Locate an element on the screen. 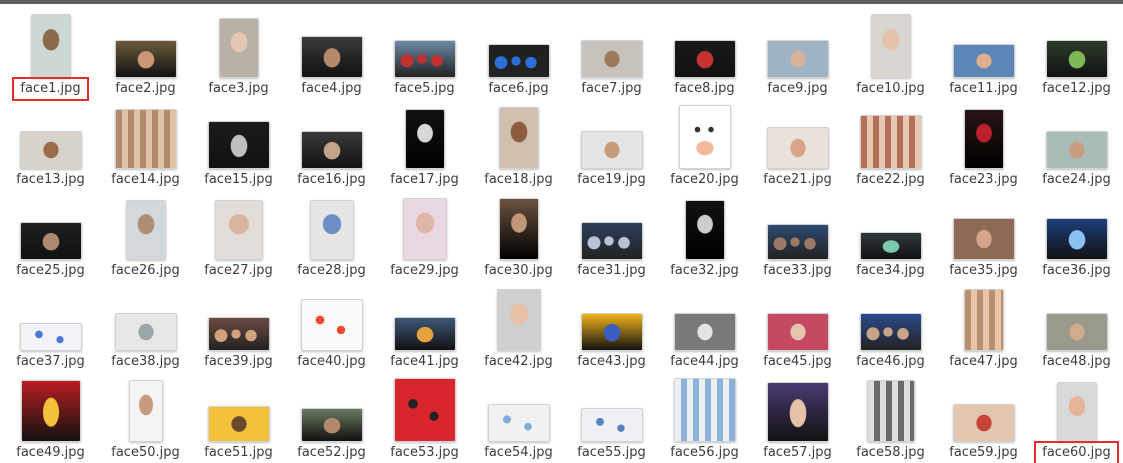 The image size is (1123, 463). file-name: face50.jpg is located at coordinates (145, 452).